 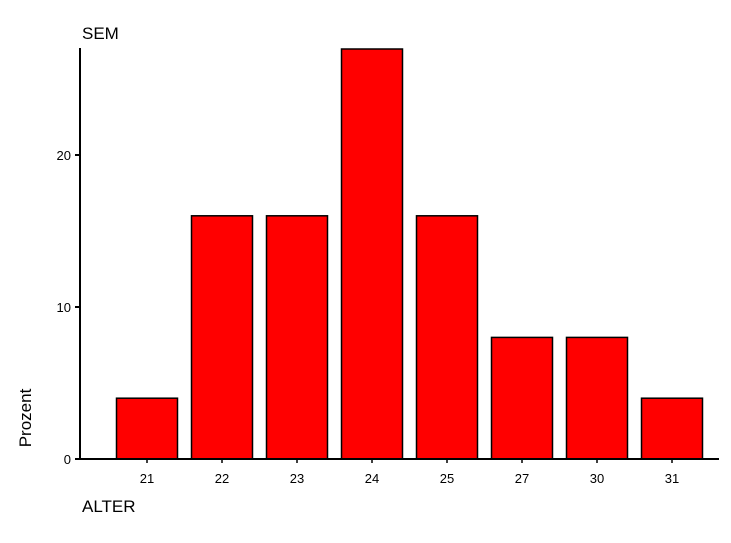 I want to click on x-tick-label-23: 23, so click(x=297, y=478).